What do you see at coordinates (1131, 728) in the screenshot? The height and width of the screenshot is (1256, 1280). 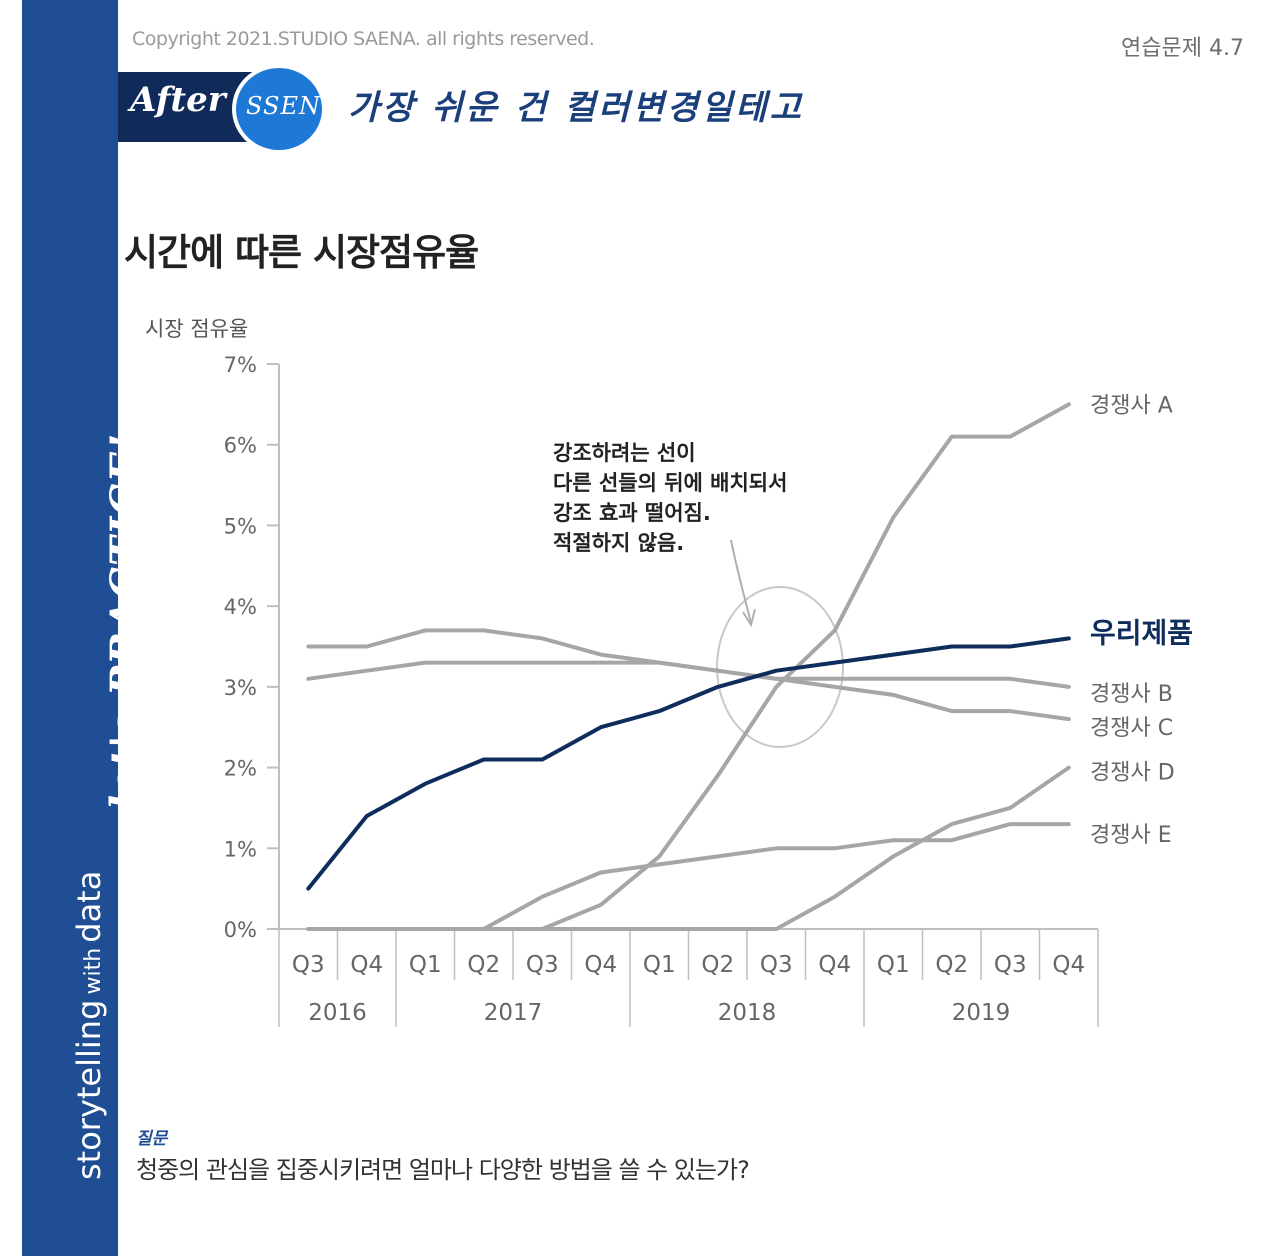 I see `series-label: 경쟁사 C` at bounding box center [1131, 728].